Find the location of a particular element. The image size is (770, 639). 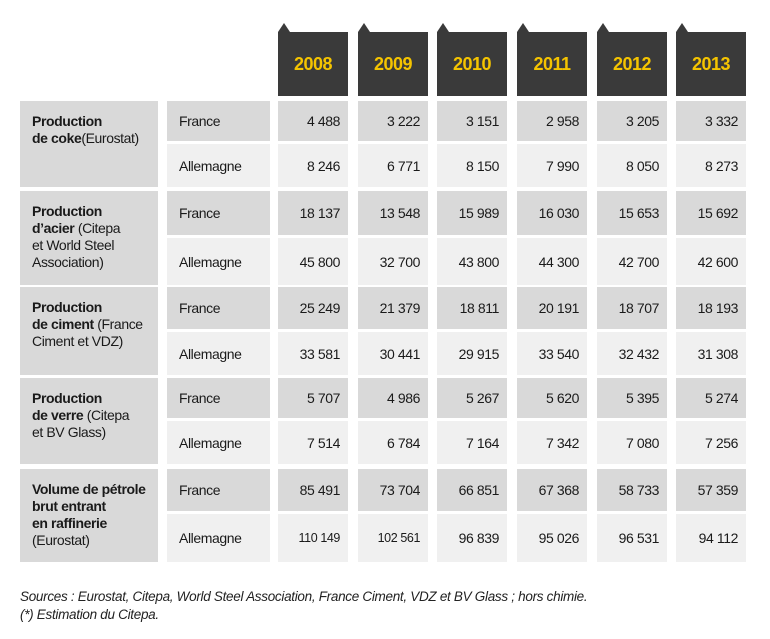

value-cell: 42 700 is located at coordinates (632, 261).